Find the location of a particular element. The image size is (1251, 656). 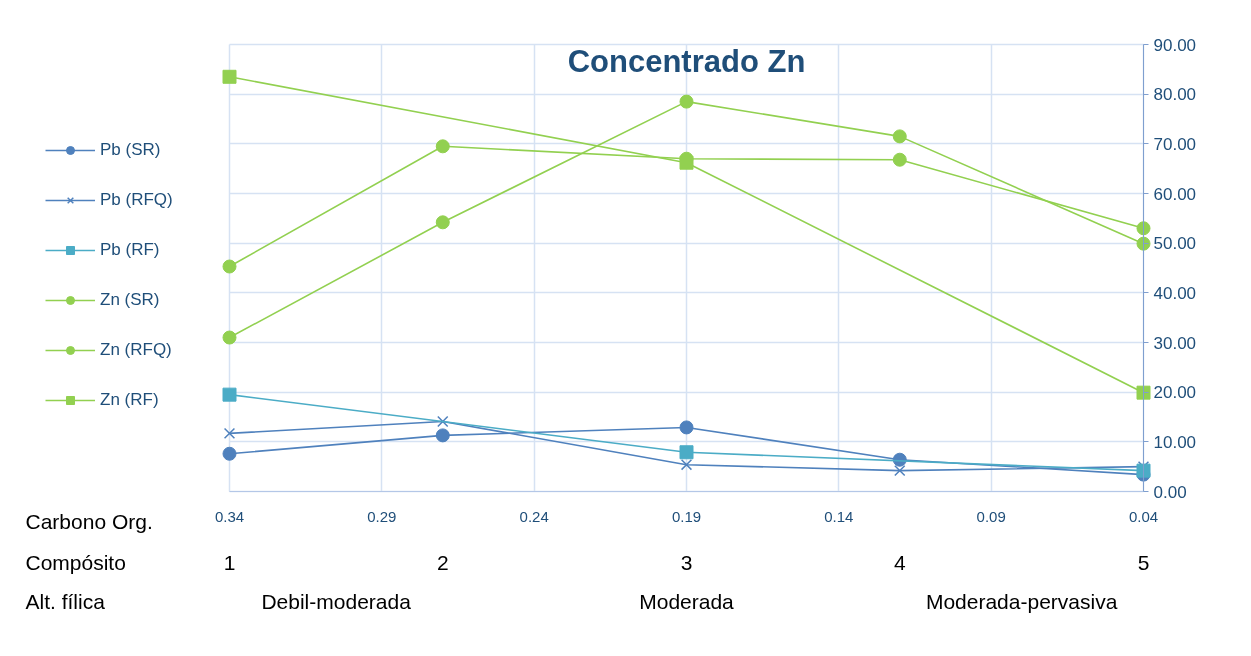

y-tick-label: 10.00 is located at coordinates (1175, 442).